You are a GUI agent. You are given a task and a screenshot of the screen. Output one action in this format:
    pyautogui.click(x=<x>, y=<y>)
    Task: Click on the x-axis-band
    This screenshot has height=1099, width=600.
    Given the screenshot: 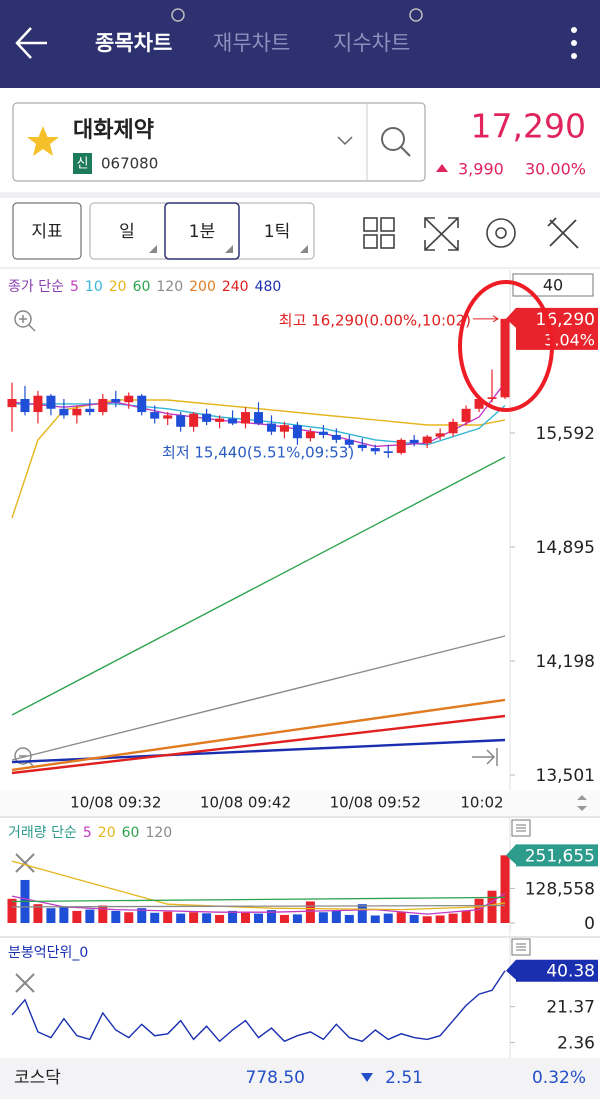 What is the action you would take?
    pyautogui.click(x=300, y=803)
    